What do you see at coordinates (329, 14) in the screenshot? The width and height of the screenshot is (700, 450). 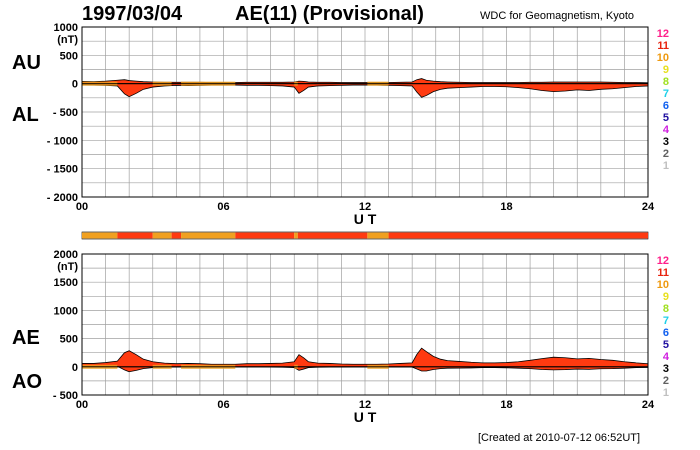 I see `chart-title: AE(11) (Provisional)` at bounding box center [329, 14].